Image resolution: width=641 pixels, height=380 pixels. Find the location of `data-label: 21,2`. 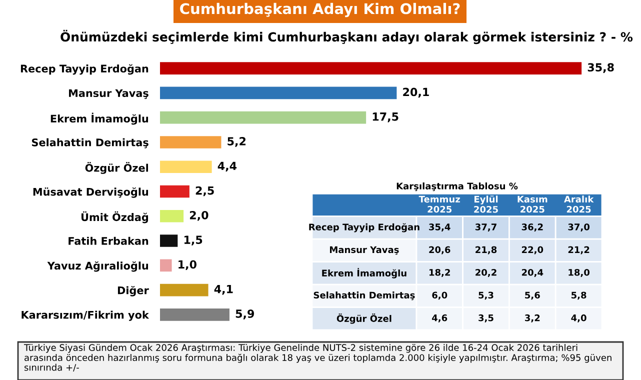

data-label: 21,2 is located at coordinates (579, 250).